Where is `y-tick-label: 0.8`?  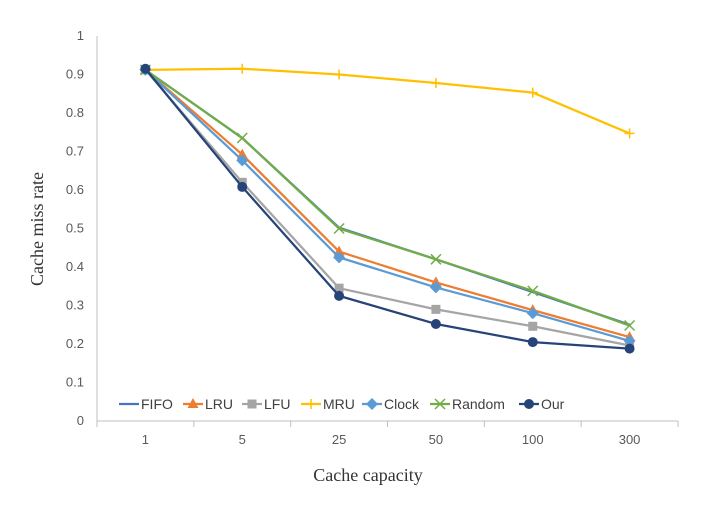
y-tick-label: 0.8 is located at coordinates (75, 112).